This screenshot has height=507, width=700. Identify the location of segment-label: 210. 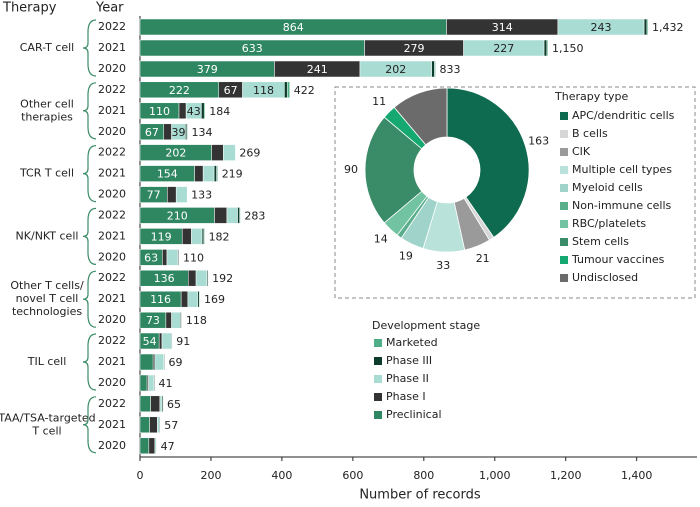
(177, 215).